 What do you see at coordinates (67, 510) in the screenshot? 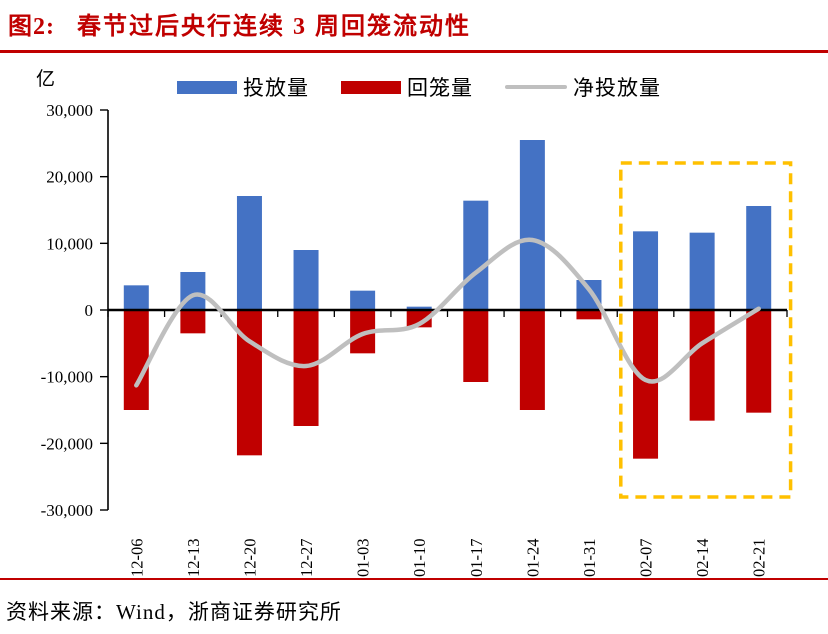
I see `y-tick-label: -30,000` at bounding box center [67, 510].